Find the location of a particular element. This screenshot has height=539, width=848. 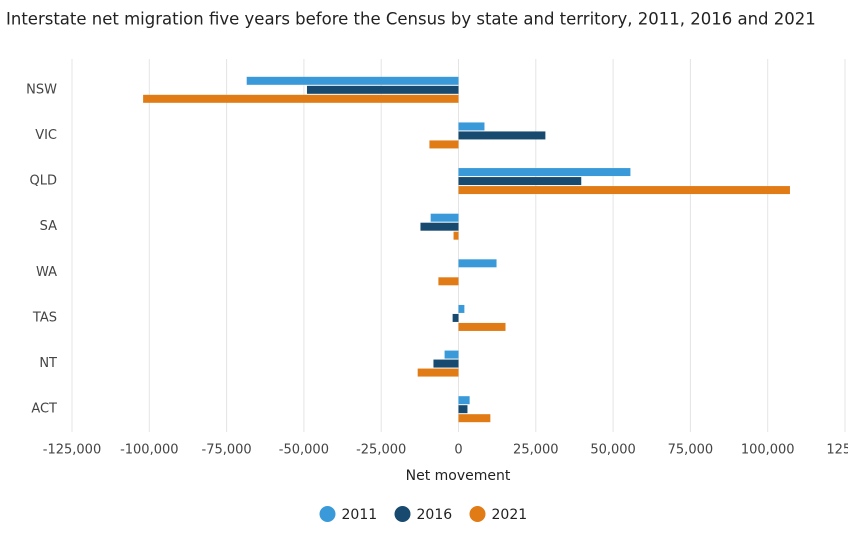

y-tick-label: NT is located at coordinates (48, 363).